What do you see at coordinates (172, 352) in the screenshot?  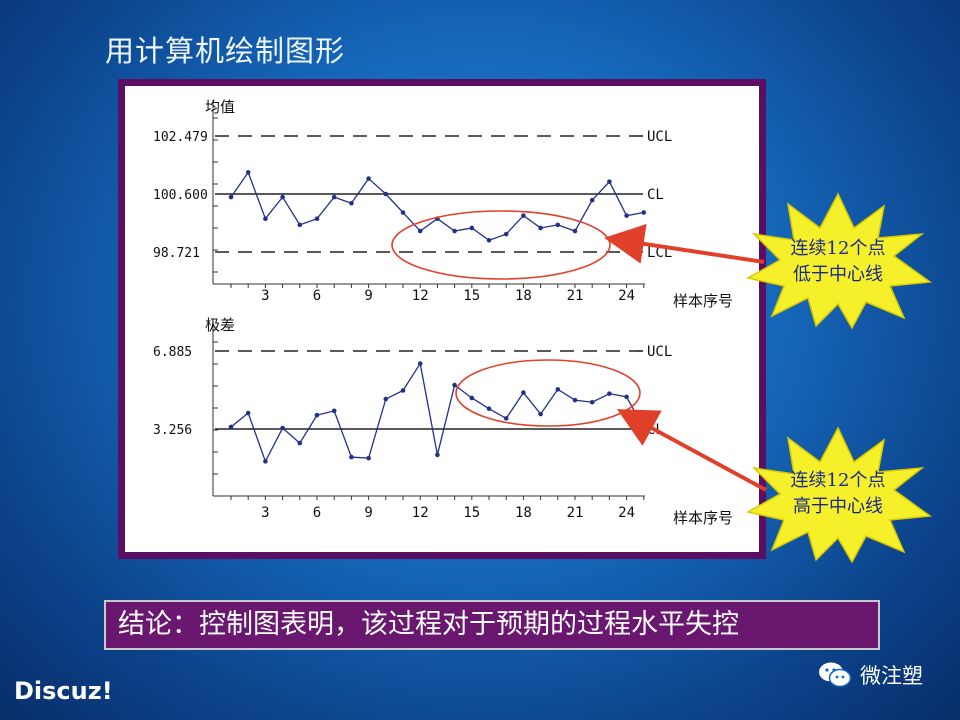 I see `y-tick-label-ucl: 6.885` at bounding box center [172, 352].